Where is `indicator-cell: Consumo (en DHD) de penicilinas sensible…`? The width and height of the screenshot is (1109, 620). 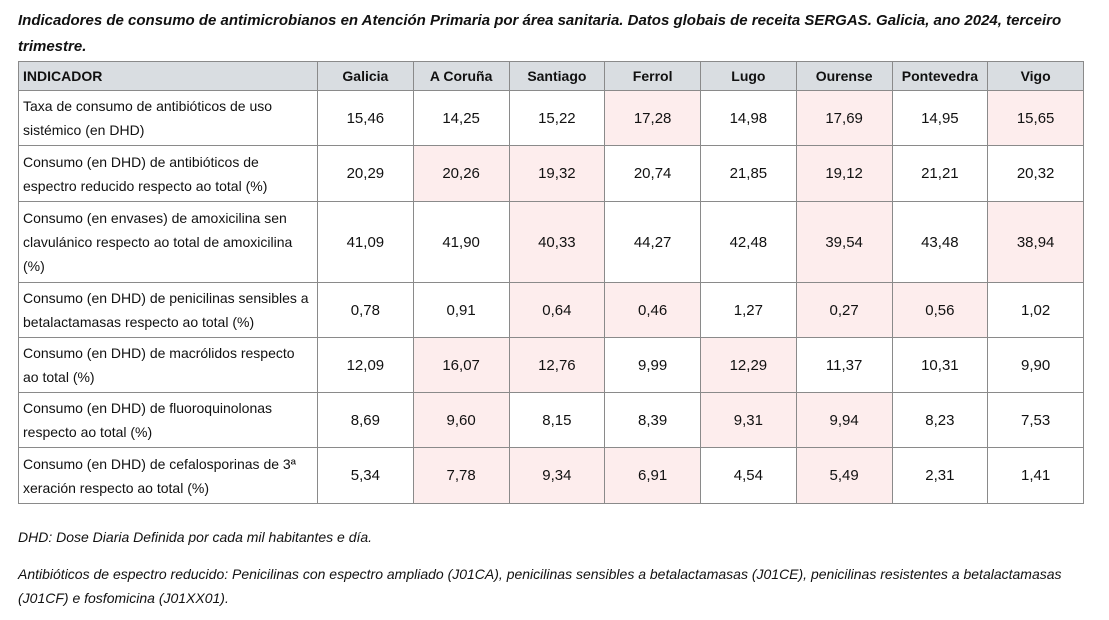
indicator-cell: Consumo (en DHD) de penicilinas sensible… is located at coordinates (168, 310).